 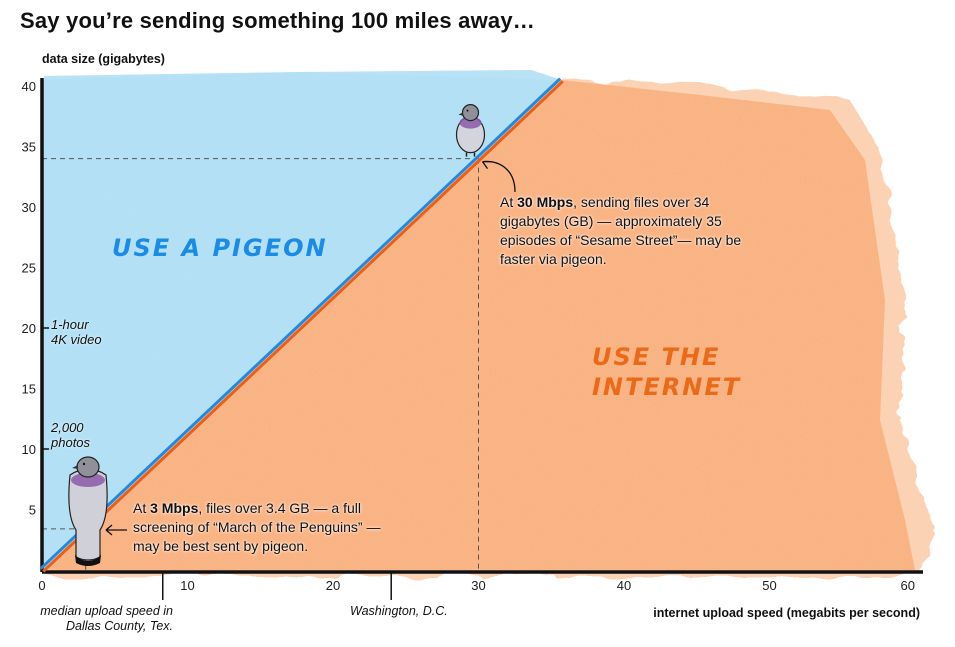 I want to click on y-ref-photos: 2,000 photos, so click(x=70, y=435).